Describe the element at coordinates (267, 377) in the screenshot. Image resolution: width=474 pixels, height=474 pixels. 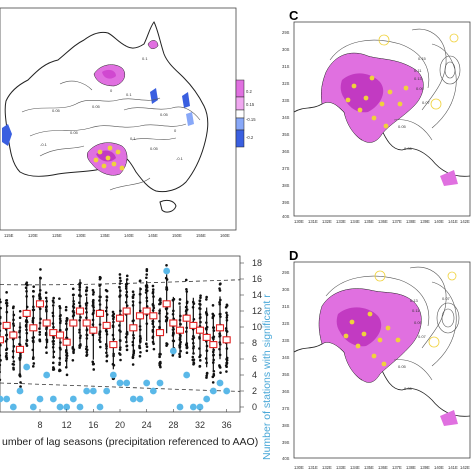
I see `right-y-axis-label: Number of stations with significant r` at that location.